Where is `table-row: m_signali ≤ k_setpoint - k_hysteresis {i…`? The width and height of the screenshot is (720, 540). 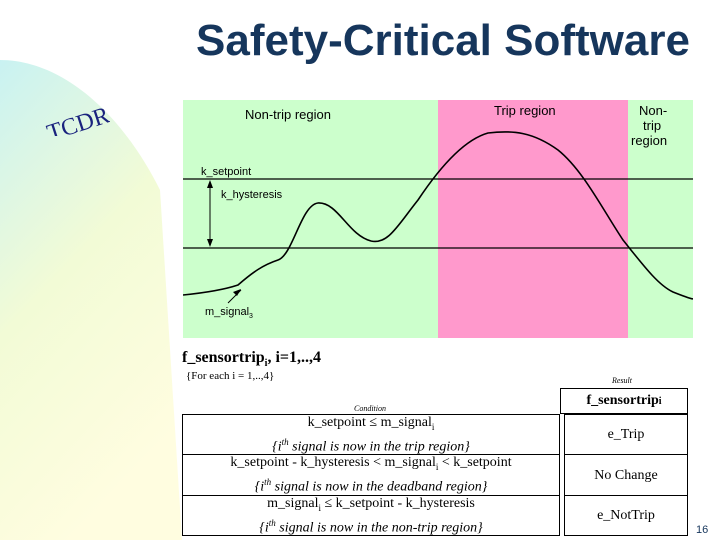
table-row: m_signali ≤ k_setpoint - k_hysteresis {i… is located at coordinates (435, 515).